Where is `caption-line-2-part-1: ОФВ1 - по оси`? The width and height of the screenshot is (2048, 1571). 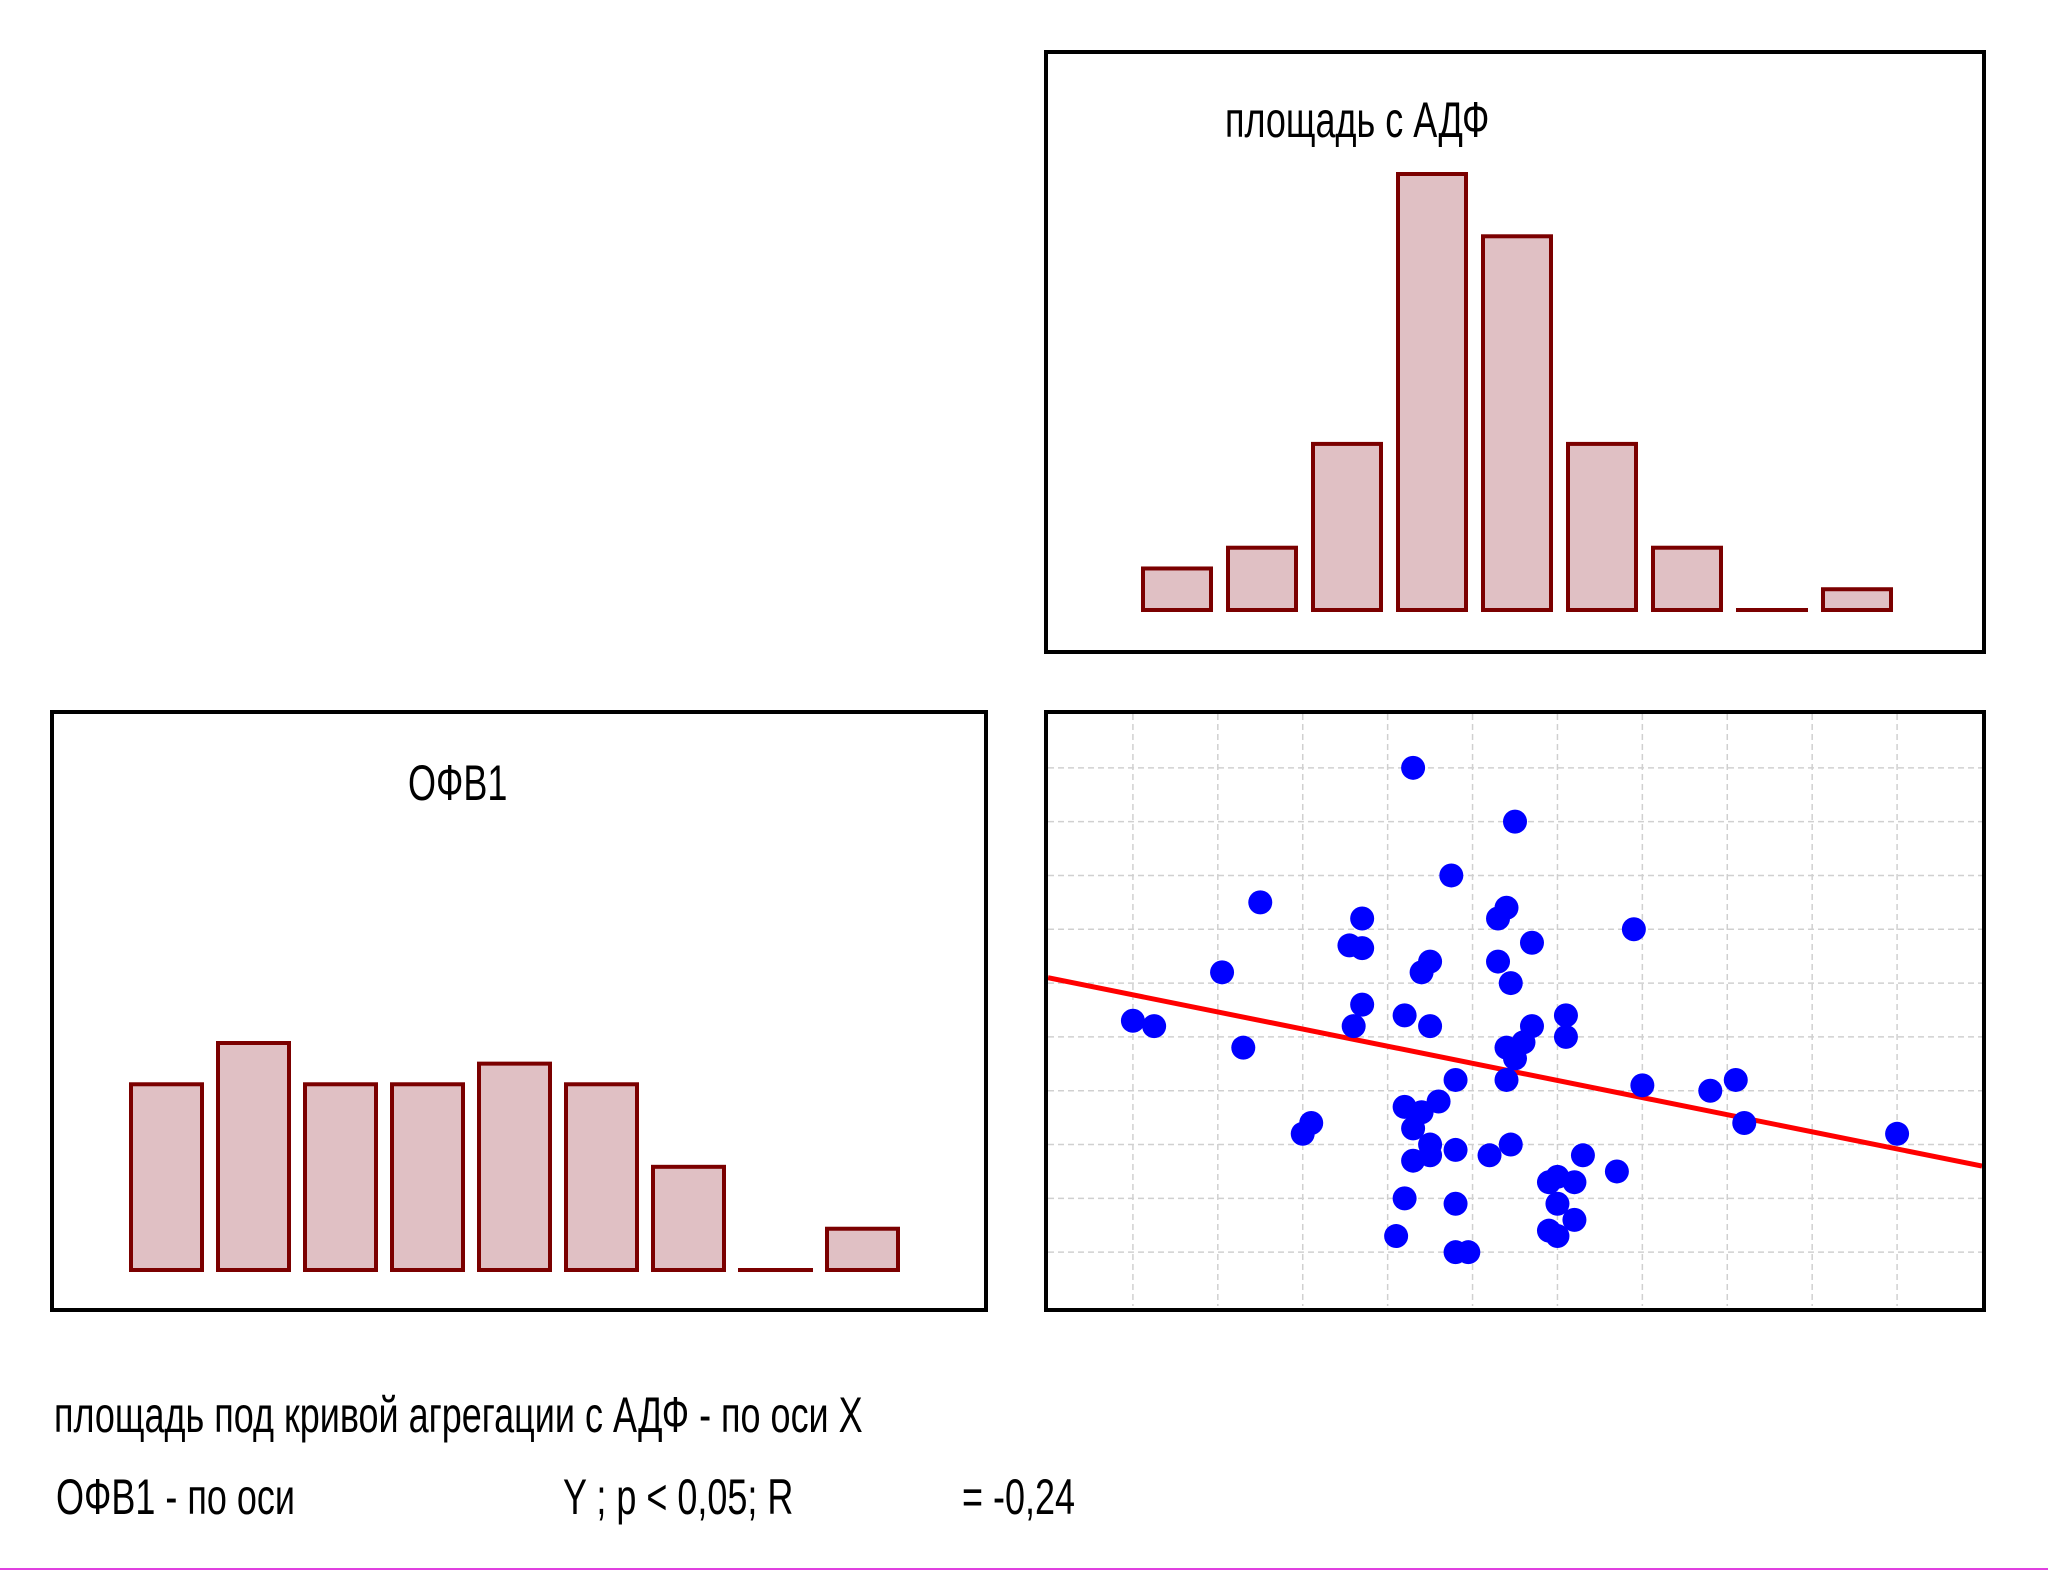 caption-line-2-part-1: ОФВ1 - по оси is located at coordinates (175, 1497).